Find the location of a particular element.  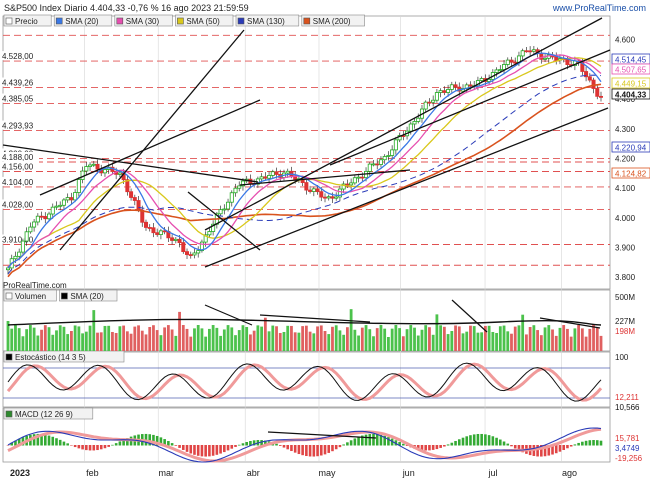

left-level-label: 4.385,05 is located at coordinates (18, 99).